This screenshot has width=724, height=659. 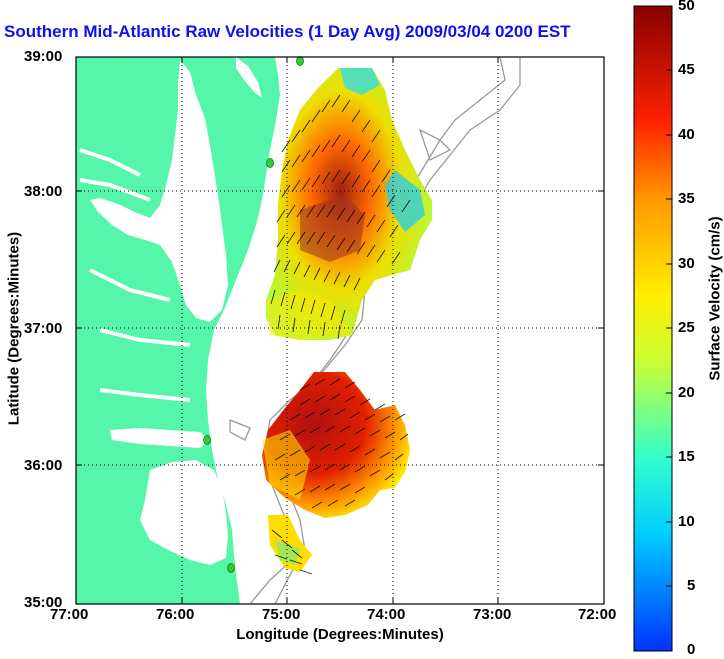 What do you see at coordinates (686, 327) in the screenshot?
I see `colorbar-tick-label: 25` at bounding box center [686, 327].